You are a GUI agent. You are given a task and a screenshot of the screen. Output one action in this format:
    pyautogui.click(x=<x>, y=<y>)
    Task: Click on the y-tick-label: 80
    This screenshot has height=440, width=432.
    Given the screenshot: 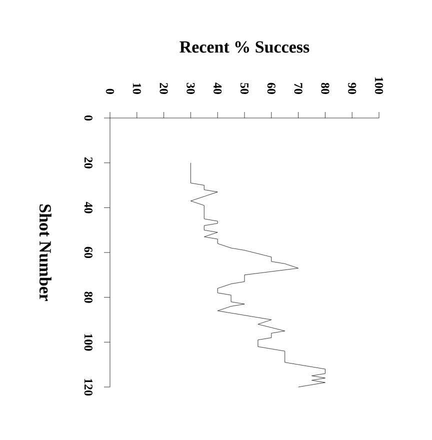 What is the action you would take?
    pyautogui.click(x=88, y=297)
    